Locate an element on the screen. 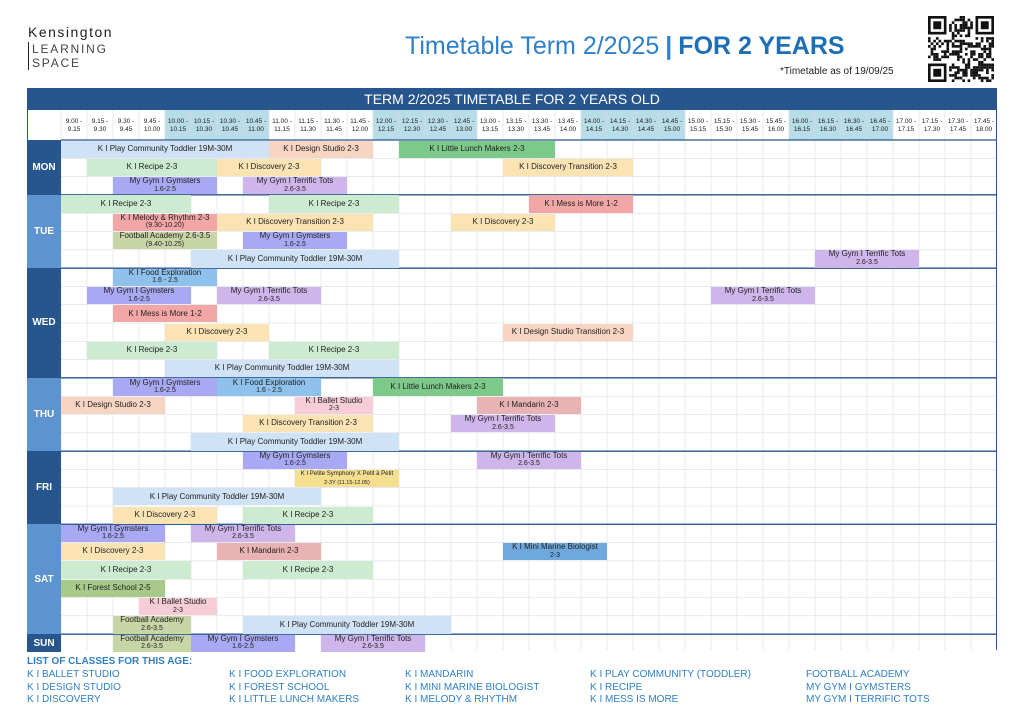 The image size is (1024, 724). time-slot-start: 17.30 - is located at coordinates (958, 121).